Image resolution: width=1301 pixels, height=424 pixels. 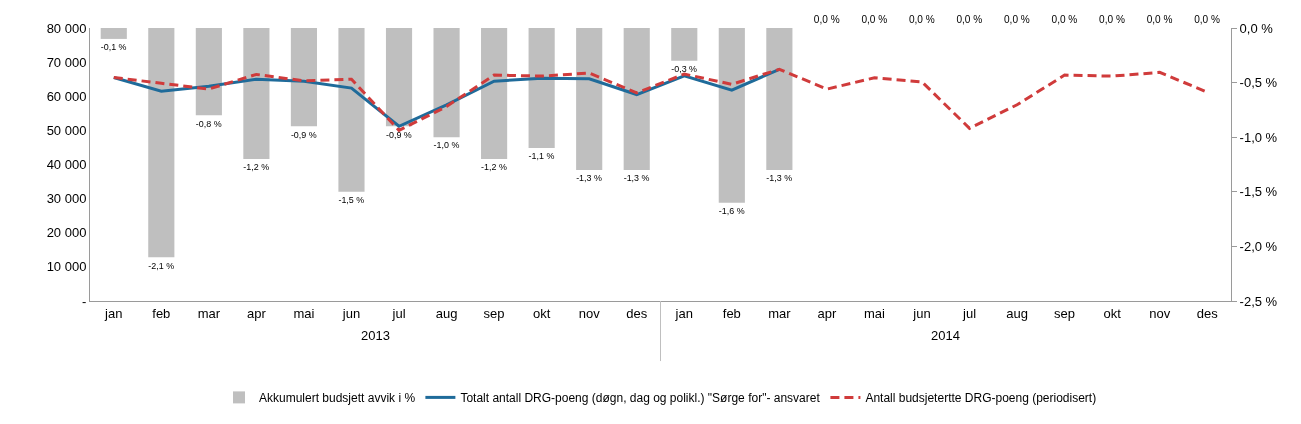 I want to click on data-label: -0,8 %, so click(x=208, y=123).